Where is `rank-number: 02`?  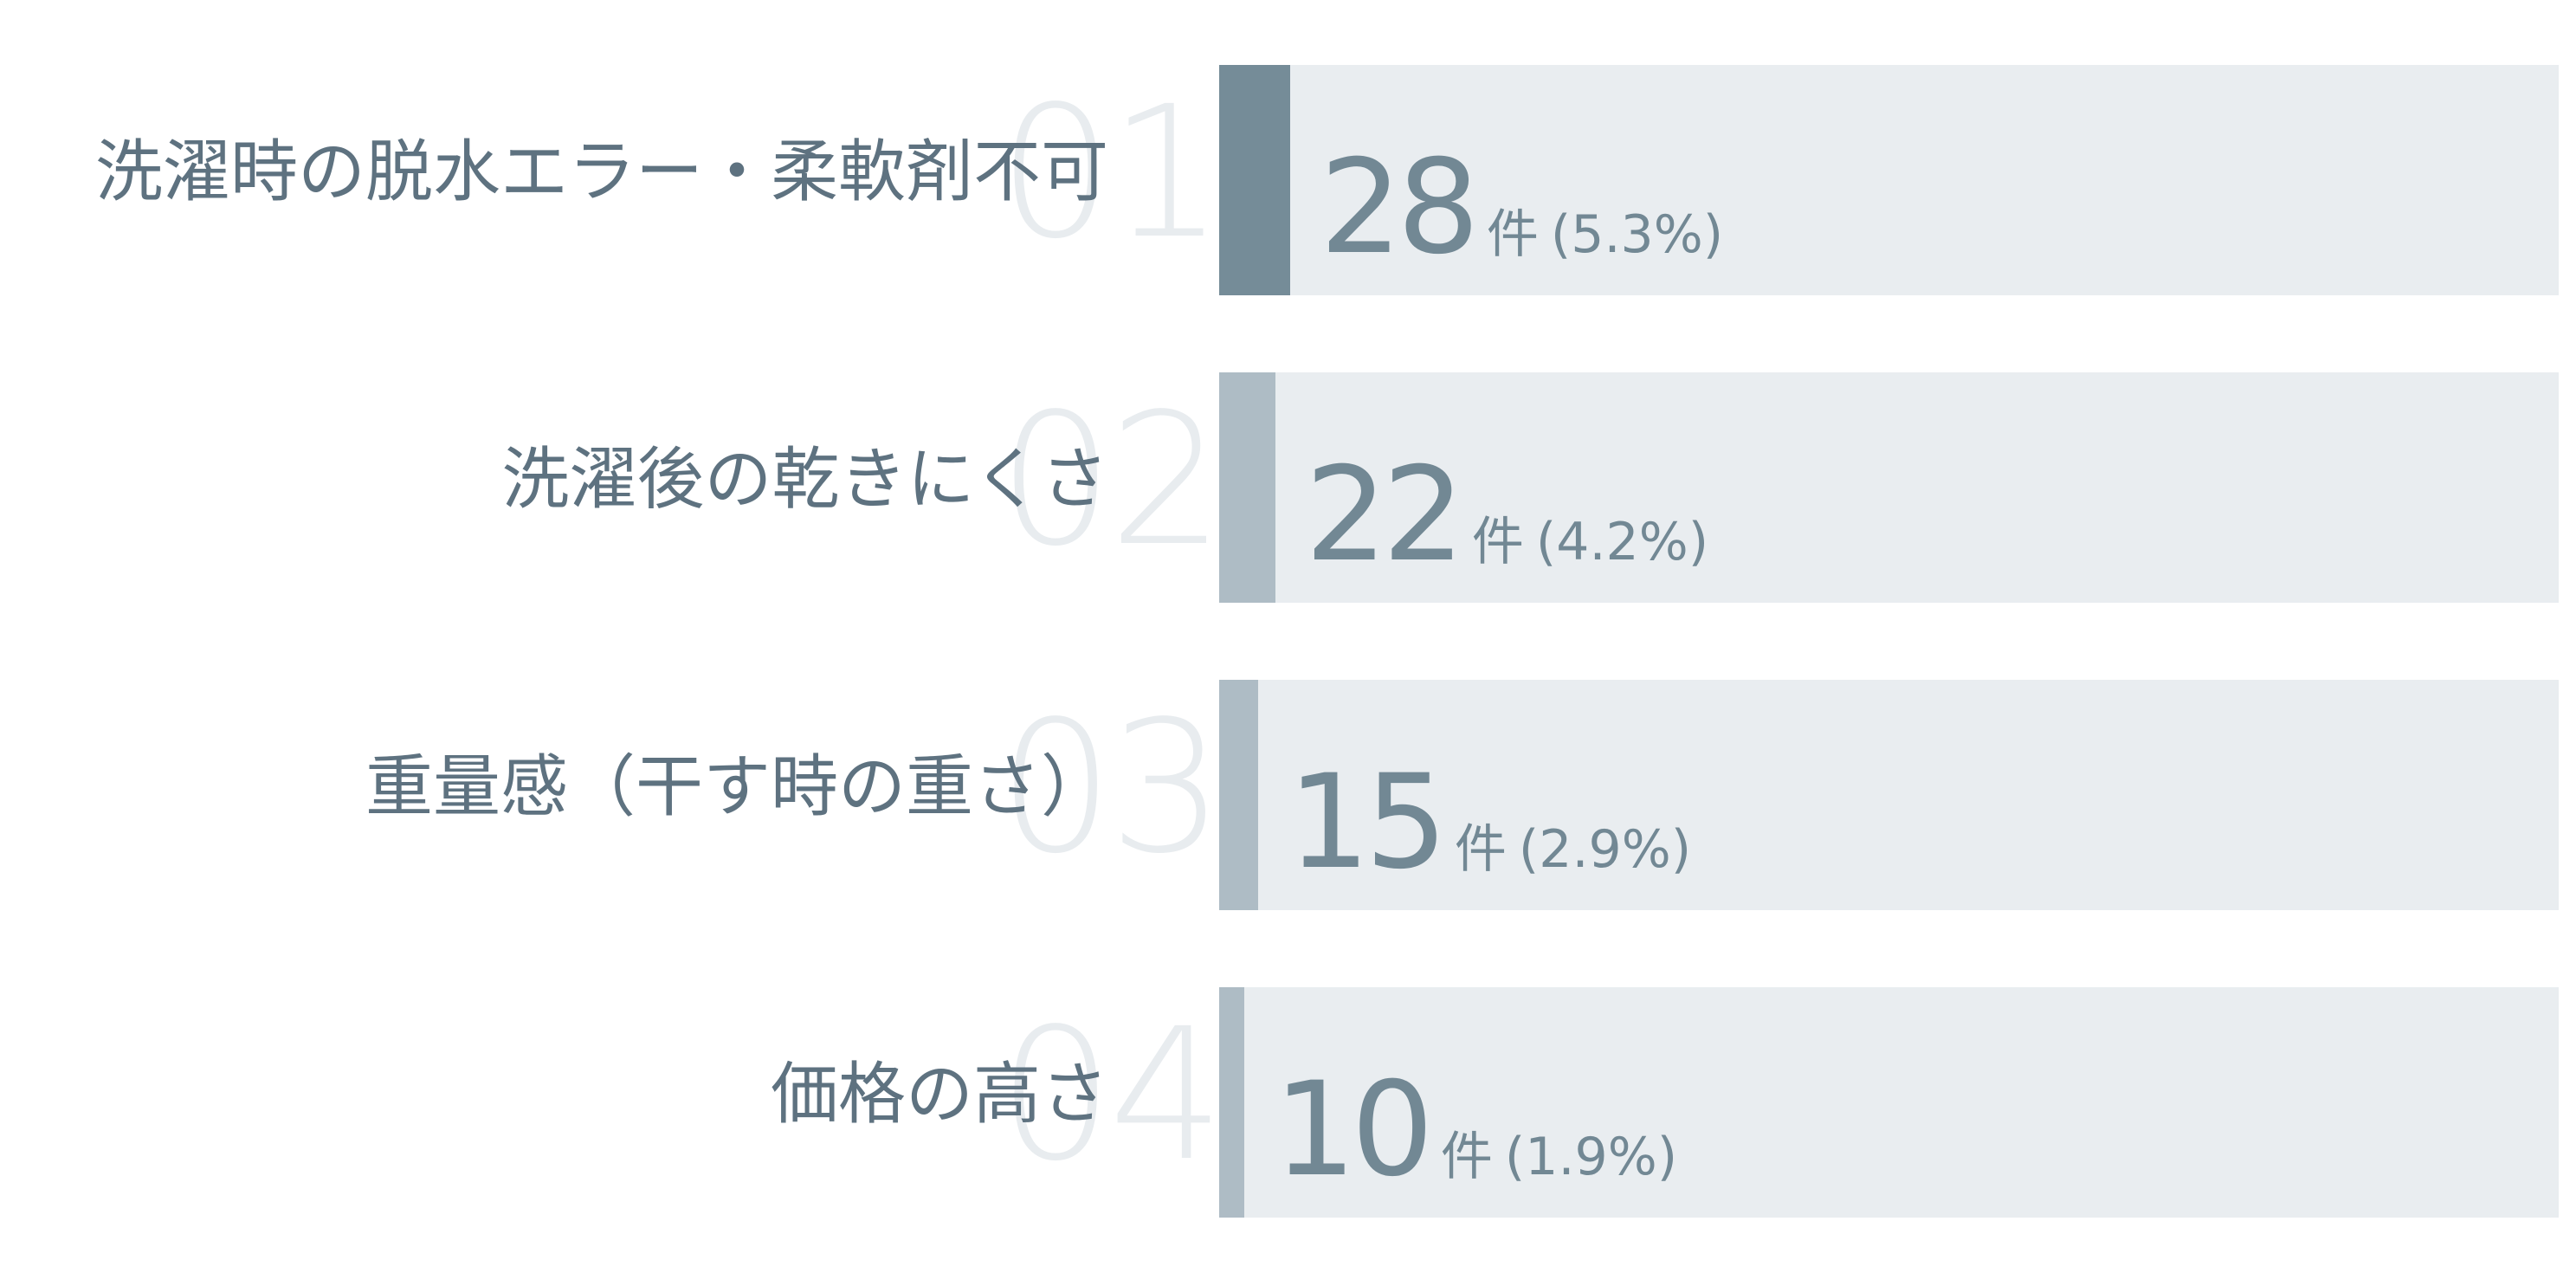
rank-number: 02 is located at coordinates (1110, 480).